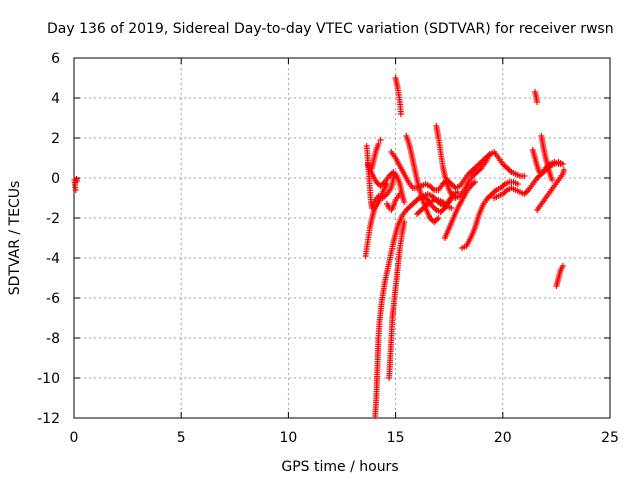 The width and height of the screenshot is (640, 480). Describe the element at coordinates (74, 438) in the screenshot. I see `x-tick-label: 0` at that location.